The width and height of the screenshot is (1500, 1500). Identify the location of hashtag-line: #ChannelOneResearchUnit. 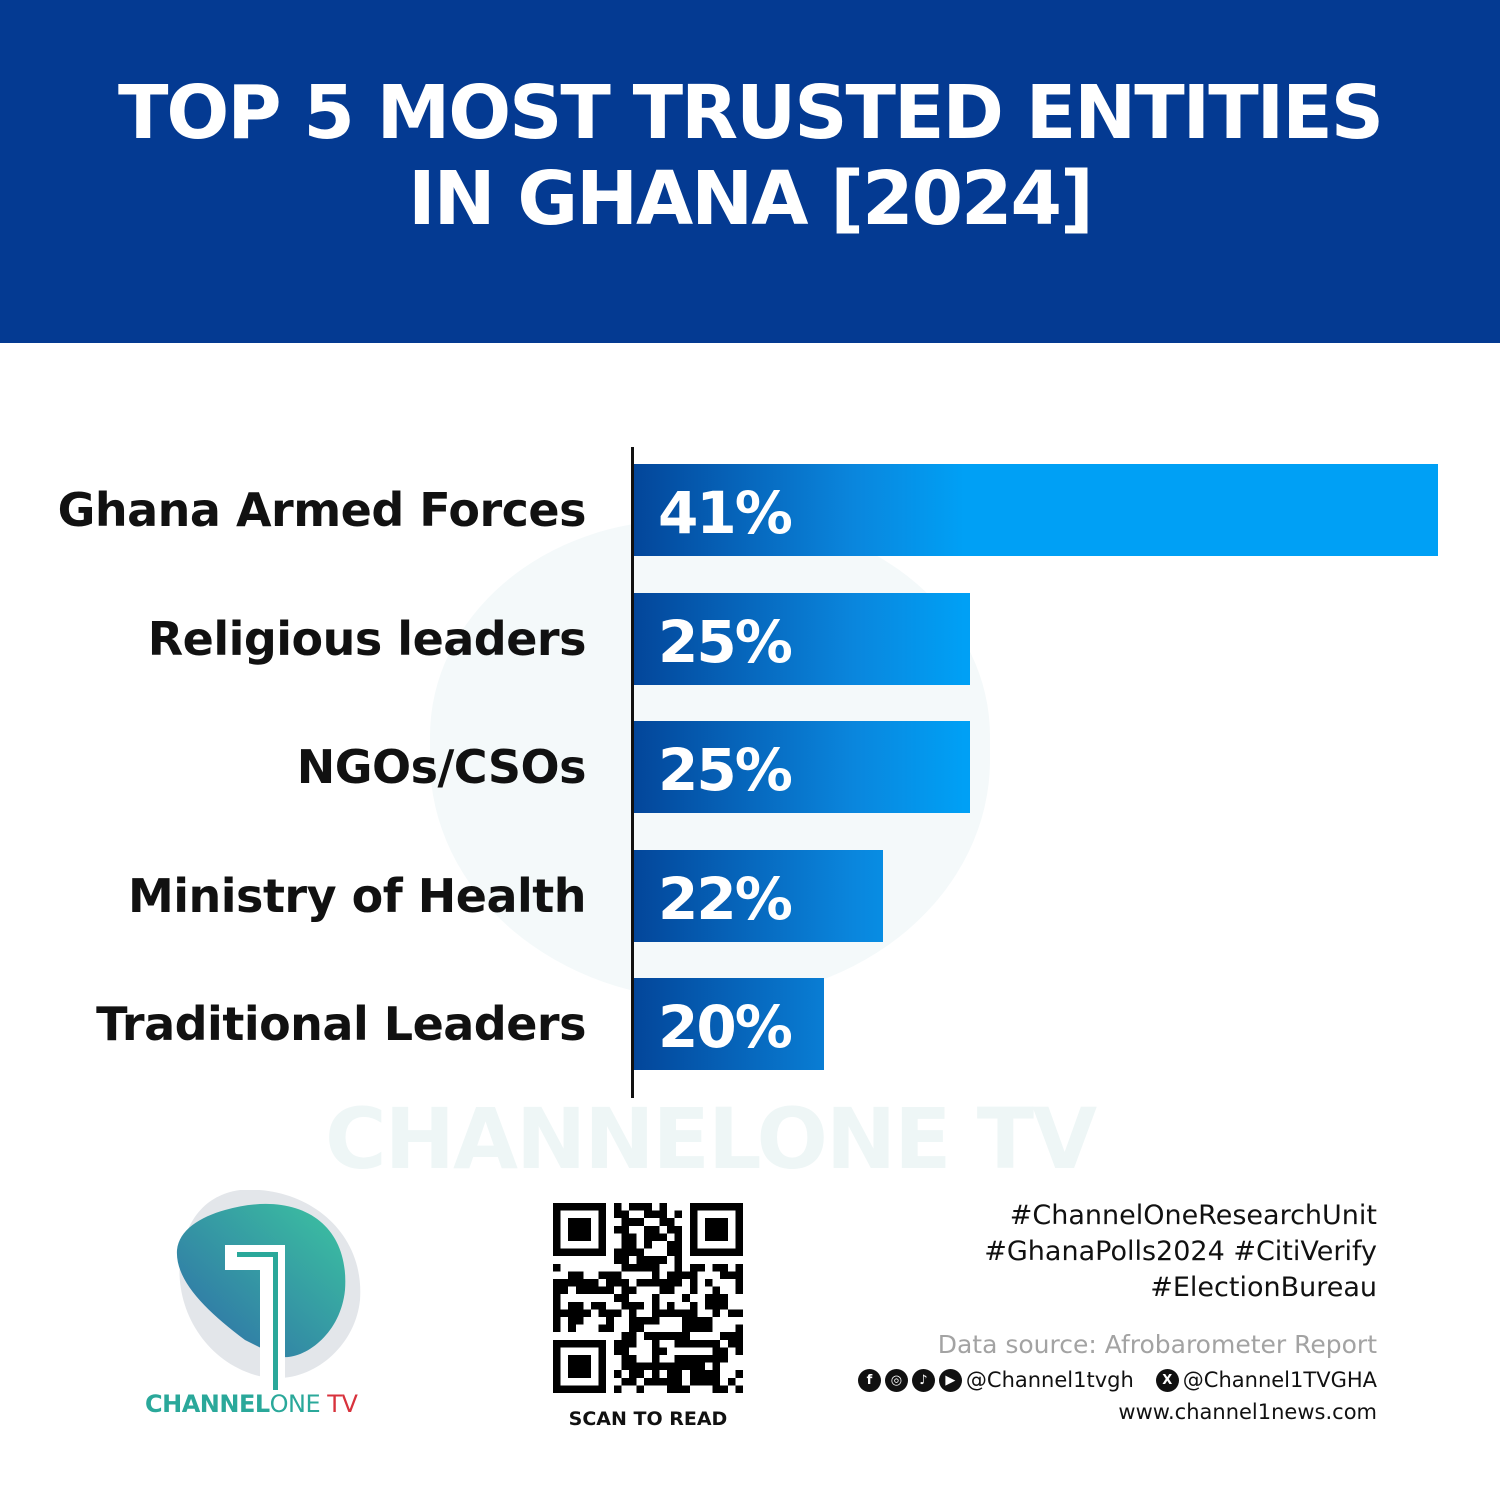
(1193, 1215).